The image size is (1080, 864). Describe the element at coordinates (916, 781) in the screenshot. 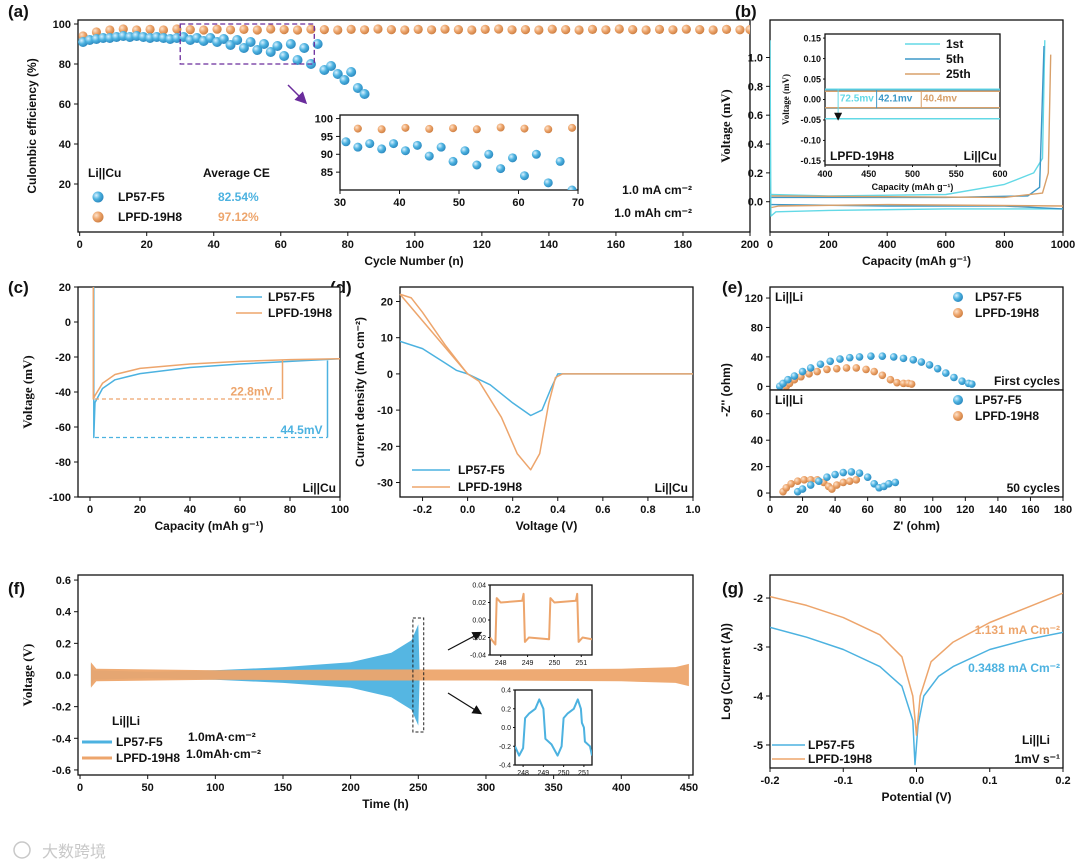

I see `x-tick-label: 0.0` at that location.